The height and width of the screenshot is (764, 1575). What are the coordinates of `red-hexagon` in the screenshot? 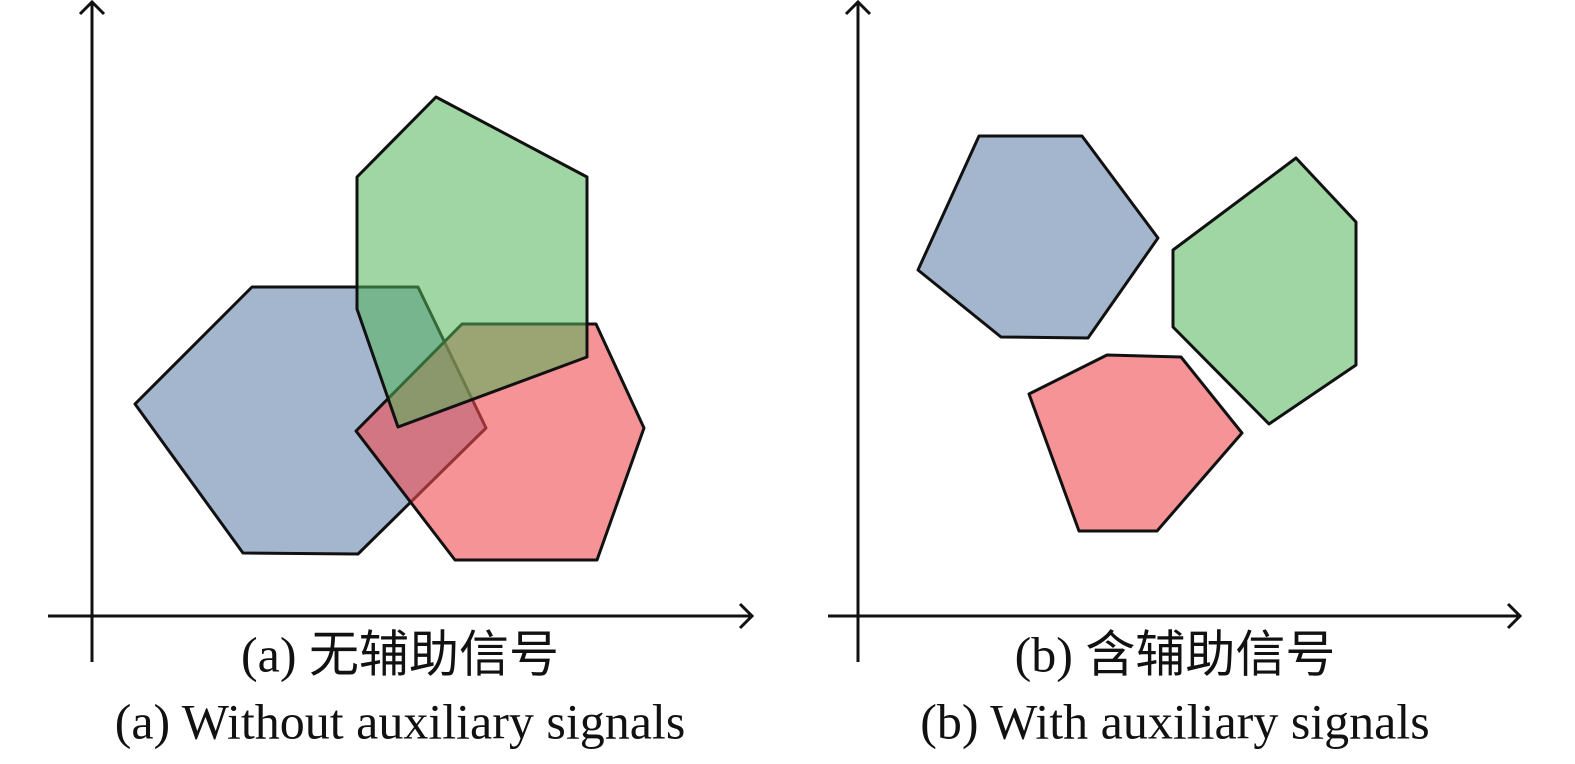 It's located at (1135, 443).